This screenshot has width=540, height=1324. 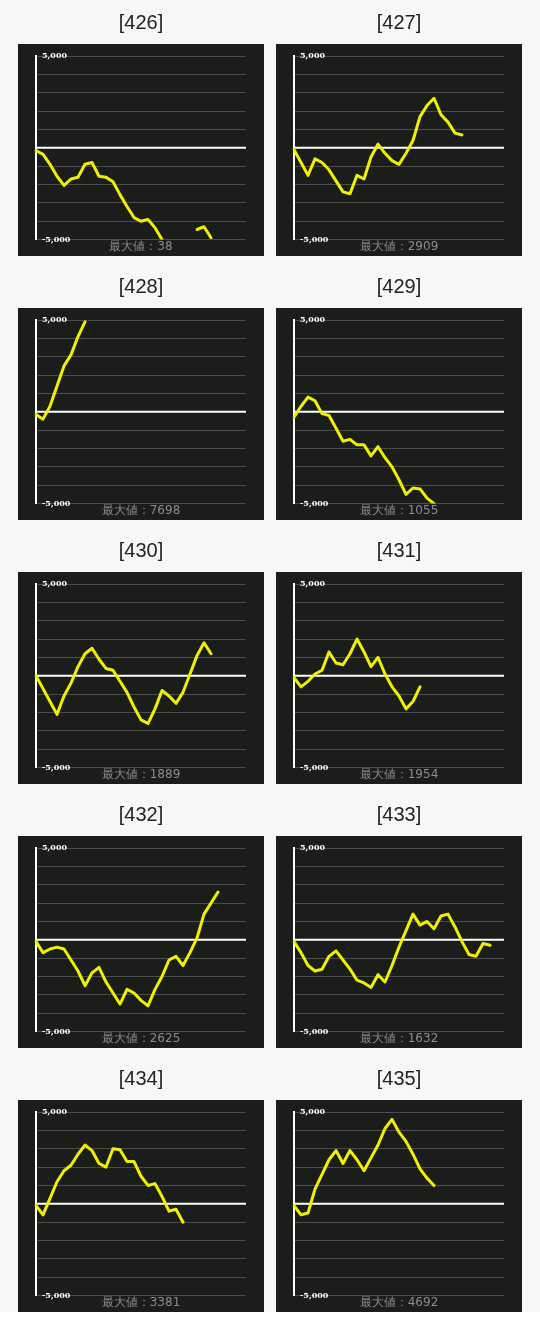 What do you see at coordinates (399, 1301) in the screenshot?
I see `x-axis-title: 最大値：4692` at bounding box center [399, 1301].